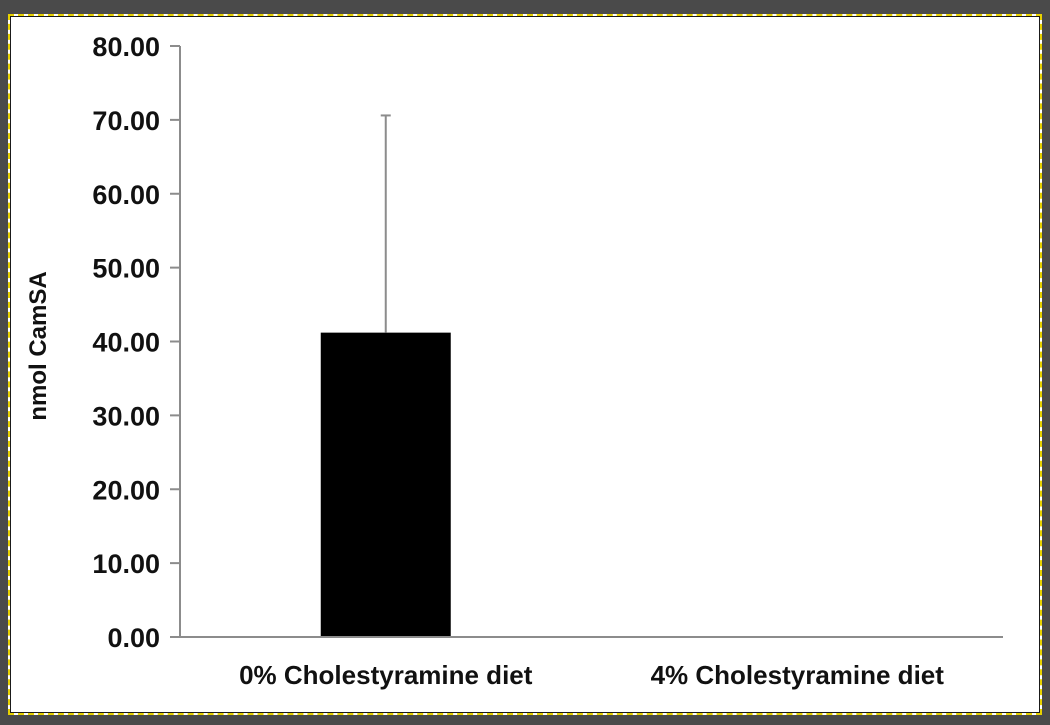 The height and width of the screenshot is (725, 1050). What do you see at coordinates (126, 343) in the screenshot?
I see `y-tick-label: 40.00` at bounding box center [126, 343].